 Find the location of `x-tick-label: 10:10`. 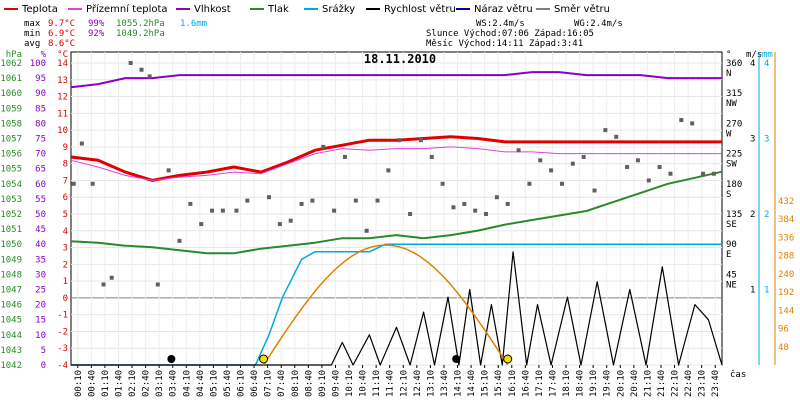

x-tick-label: 10:10 is located at coordinates (350, 383).